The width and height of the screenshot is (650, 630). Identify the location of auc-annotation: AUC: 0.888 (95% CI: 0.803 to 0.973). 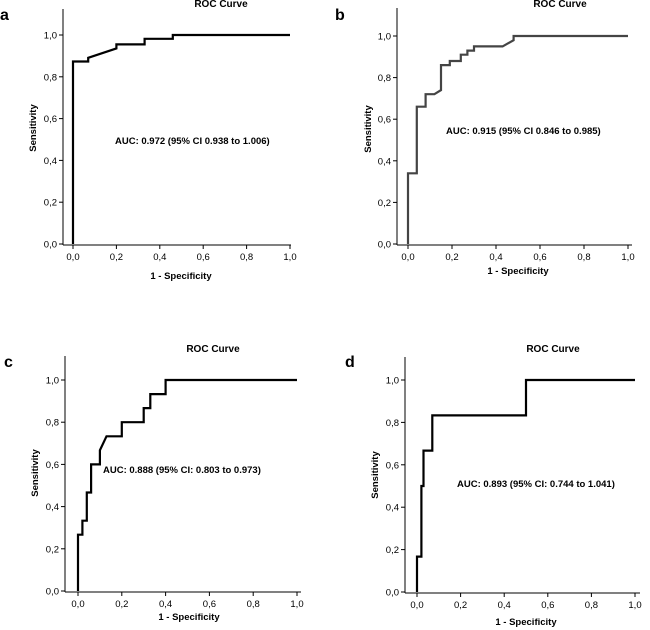
(182, 470).